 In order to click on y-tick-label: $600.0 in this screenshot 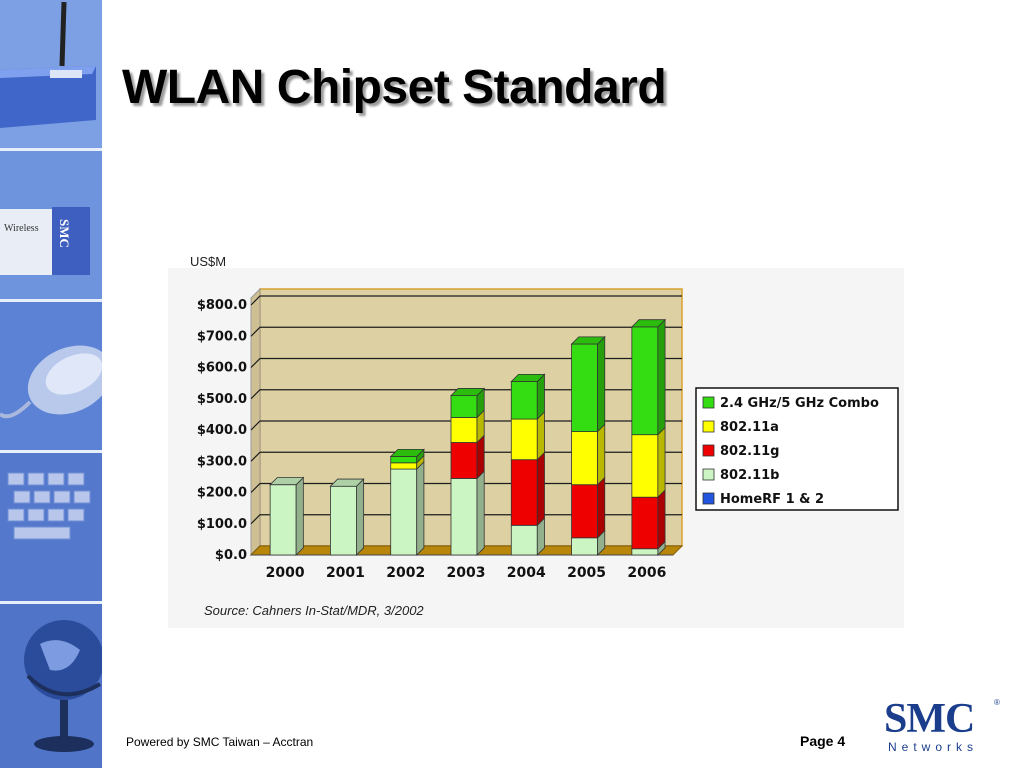, I will do `click(222, 368)`.